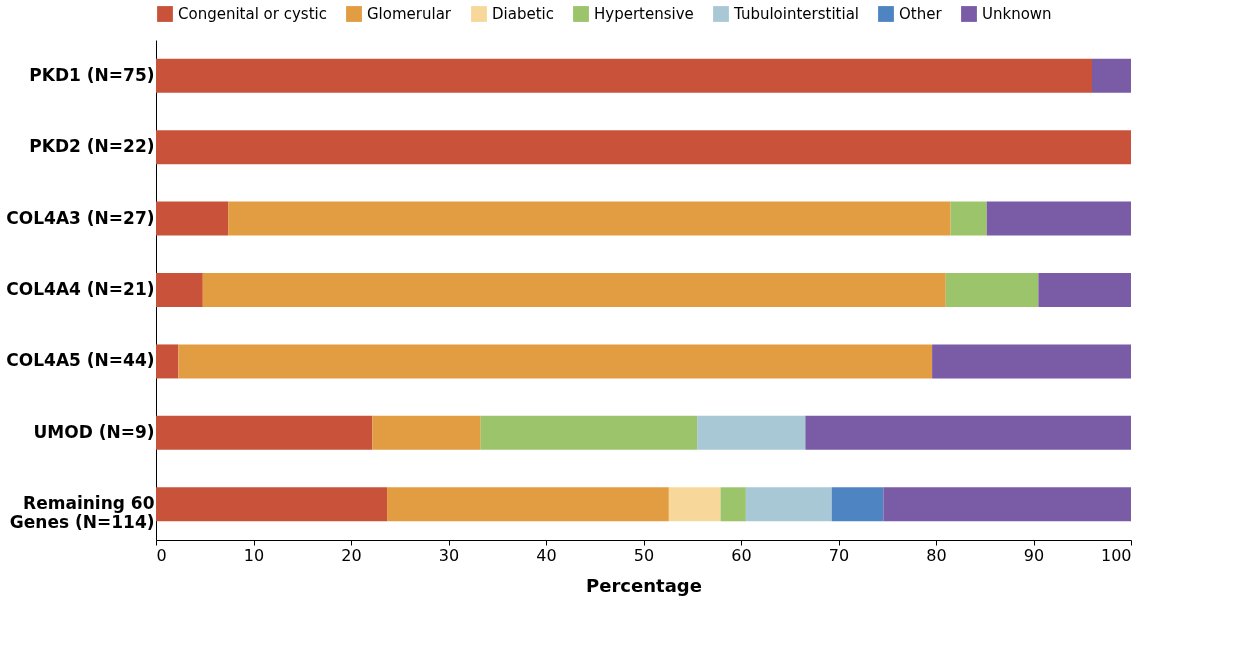  I want to click on legend-label: Other, so click(921, 14).